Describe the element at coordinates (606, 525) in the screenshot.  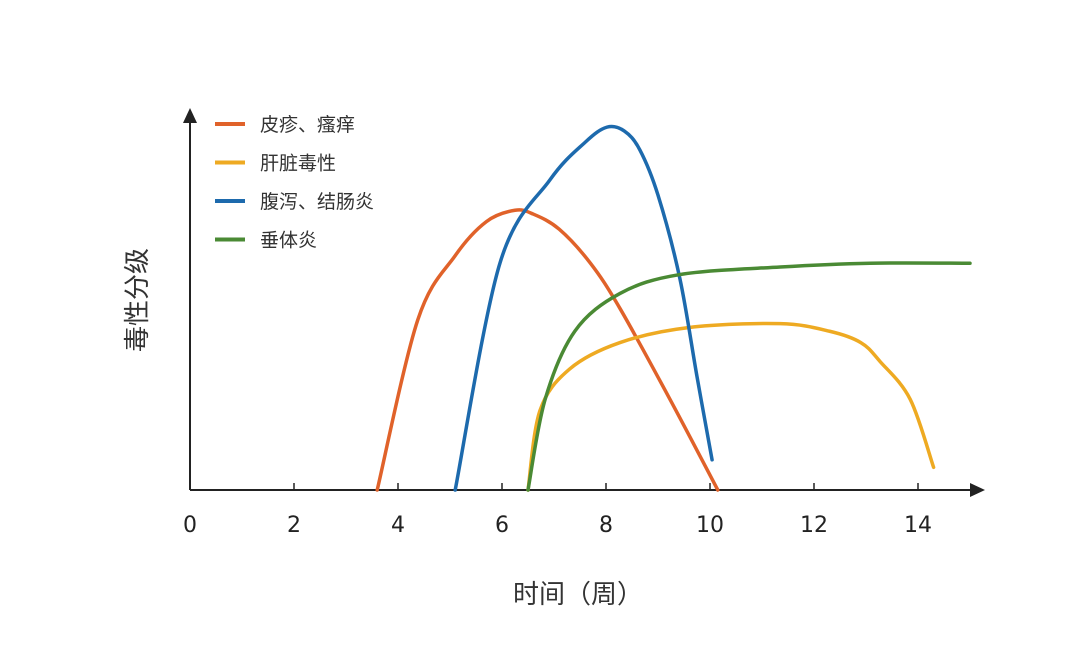
I see `x-tick-label: 8` at that location.